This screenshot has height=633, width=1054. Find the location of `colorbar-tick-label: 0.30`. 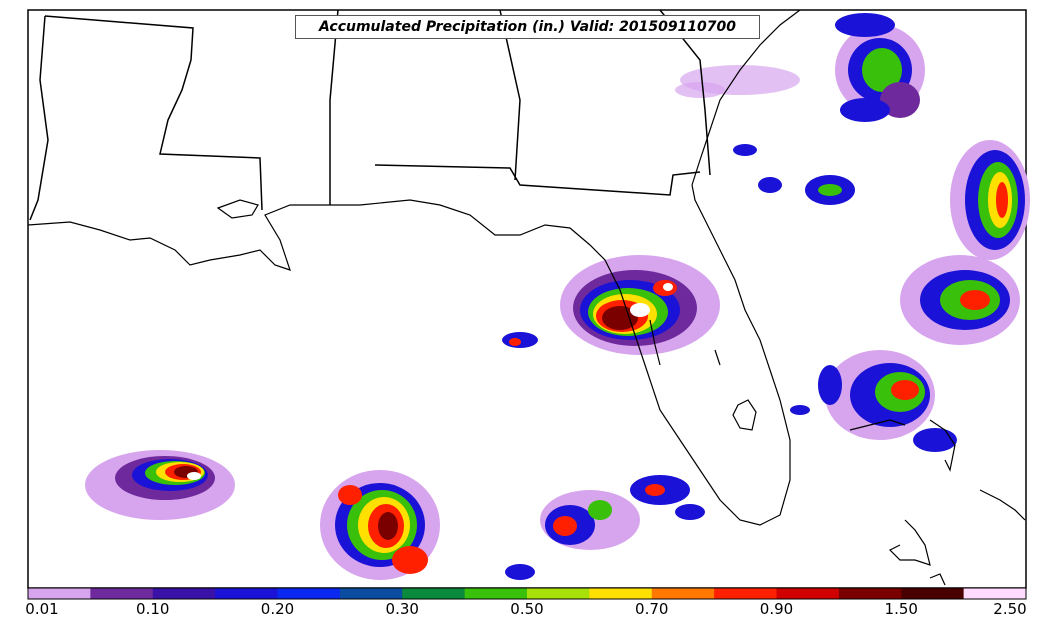

colorbar-tick-label: 0.30 is located at coordinates (402, 609).